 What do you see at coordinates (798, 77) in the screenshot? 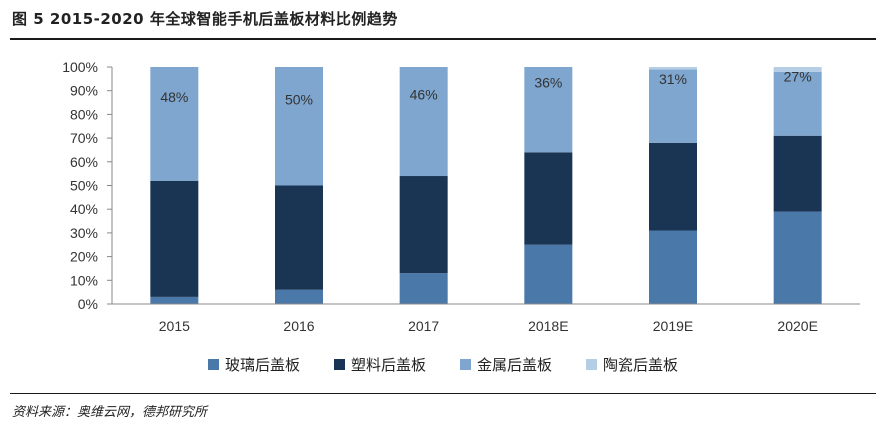
I see `data-label: 27%` at bounding box center [798, 77].